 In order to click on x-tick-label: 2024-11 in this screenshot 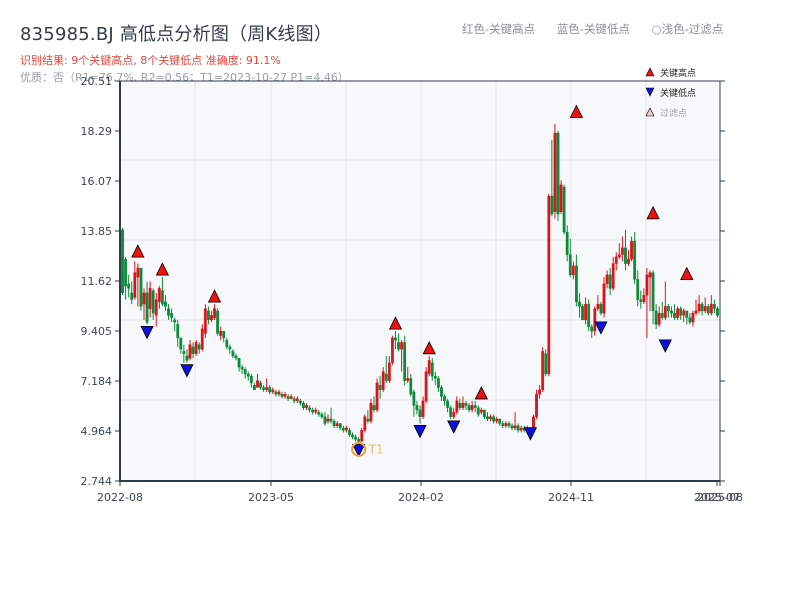, I will do `click(571, 497)`.